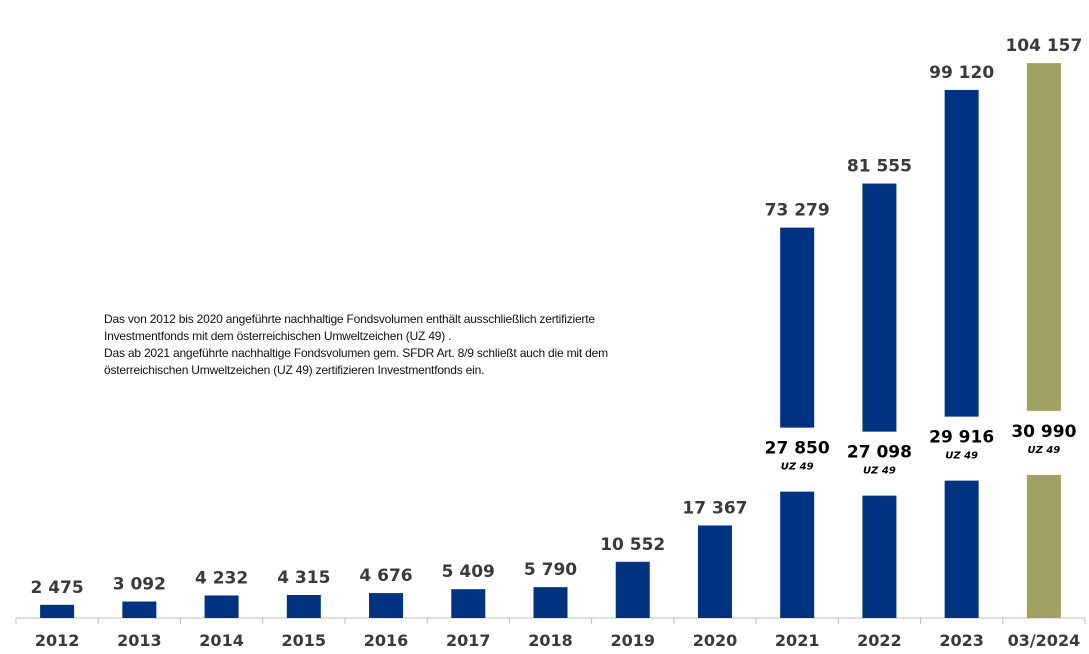 The width and height of the screenshot is (1089, 654). Describe the element at coordinates (714, 571) in the screenshot. I see `bar-2020` at that location.